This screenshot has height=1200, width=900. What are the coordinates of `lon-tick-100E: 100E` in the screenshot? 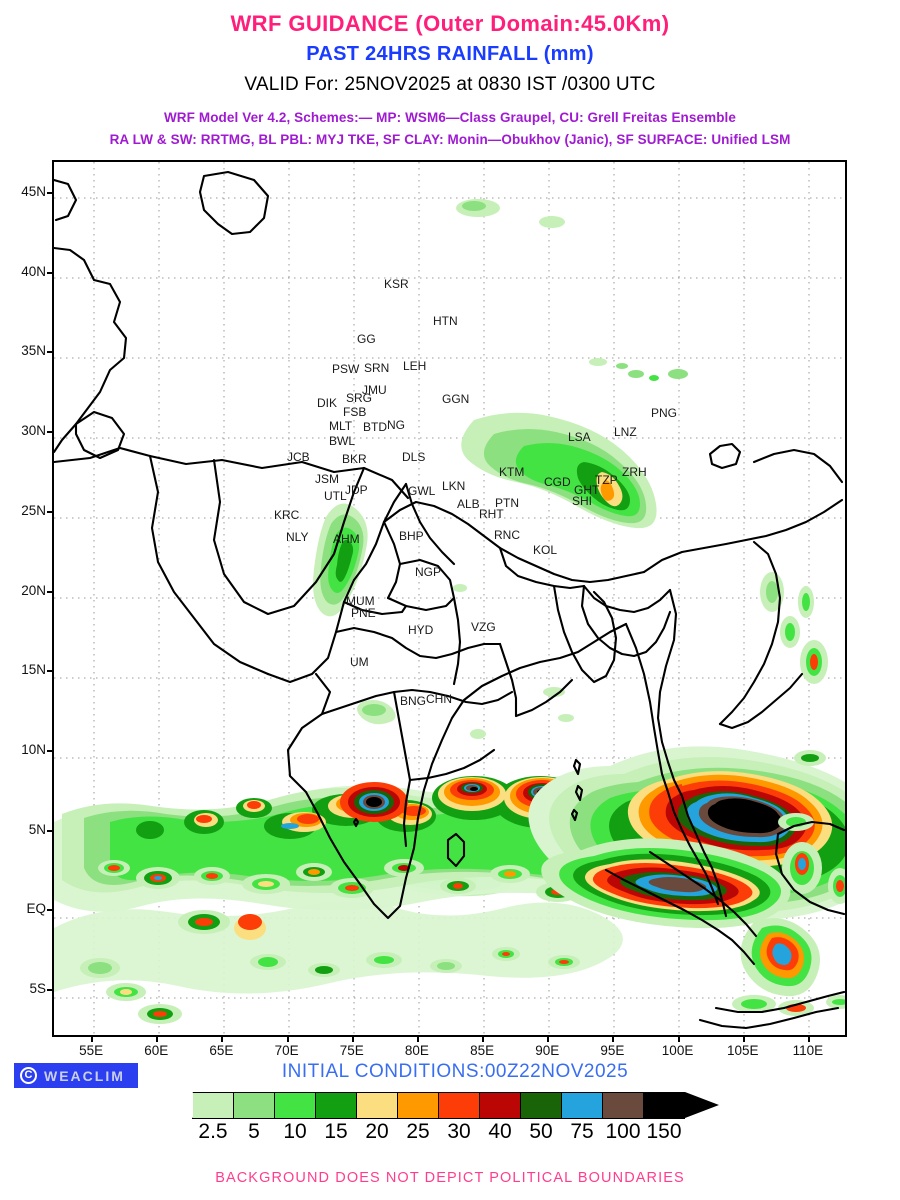 It's located at (677, 1050).